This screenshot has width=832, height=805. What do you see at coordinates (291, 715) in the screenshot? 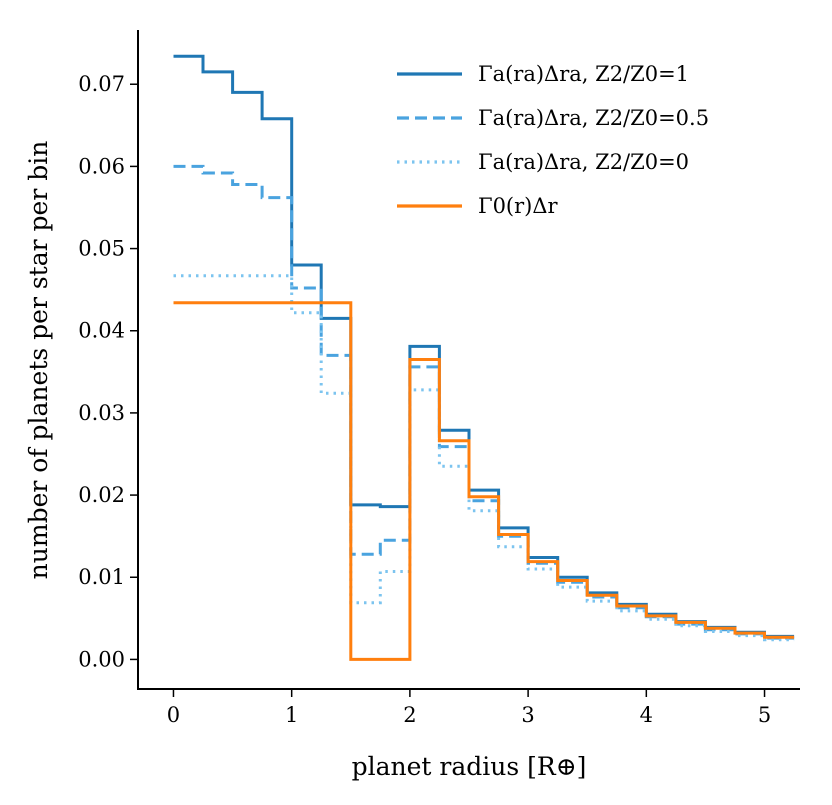
I see `x-tick-label: 1` at bounding box center [291, 715].